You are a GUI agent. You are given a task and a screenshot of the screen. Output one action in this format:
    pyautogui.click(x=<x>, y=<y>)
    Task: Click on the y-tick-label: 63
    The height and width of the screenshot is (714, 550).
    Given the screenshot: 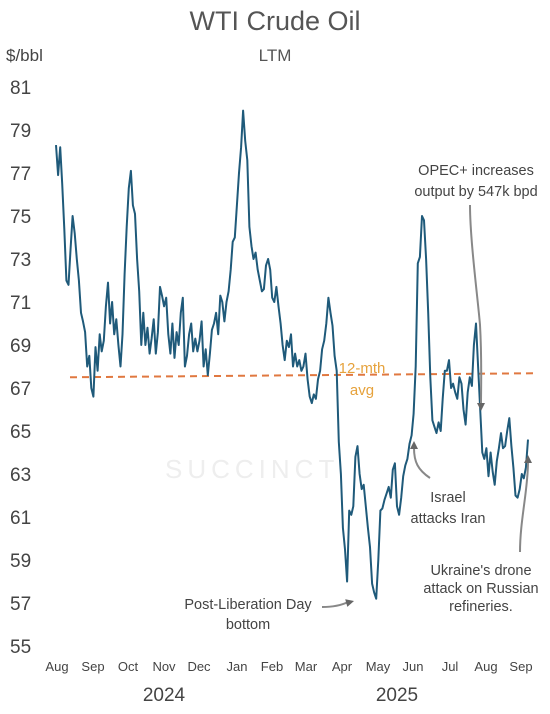 What is the action you would take?
    pyautogui.click(x=20, y=475)
    